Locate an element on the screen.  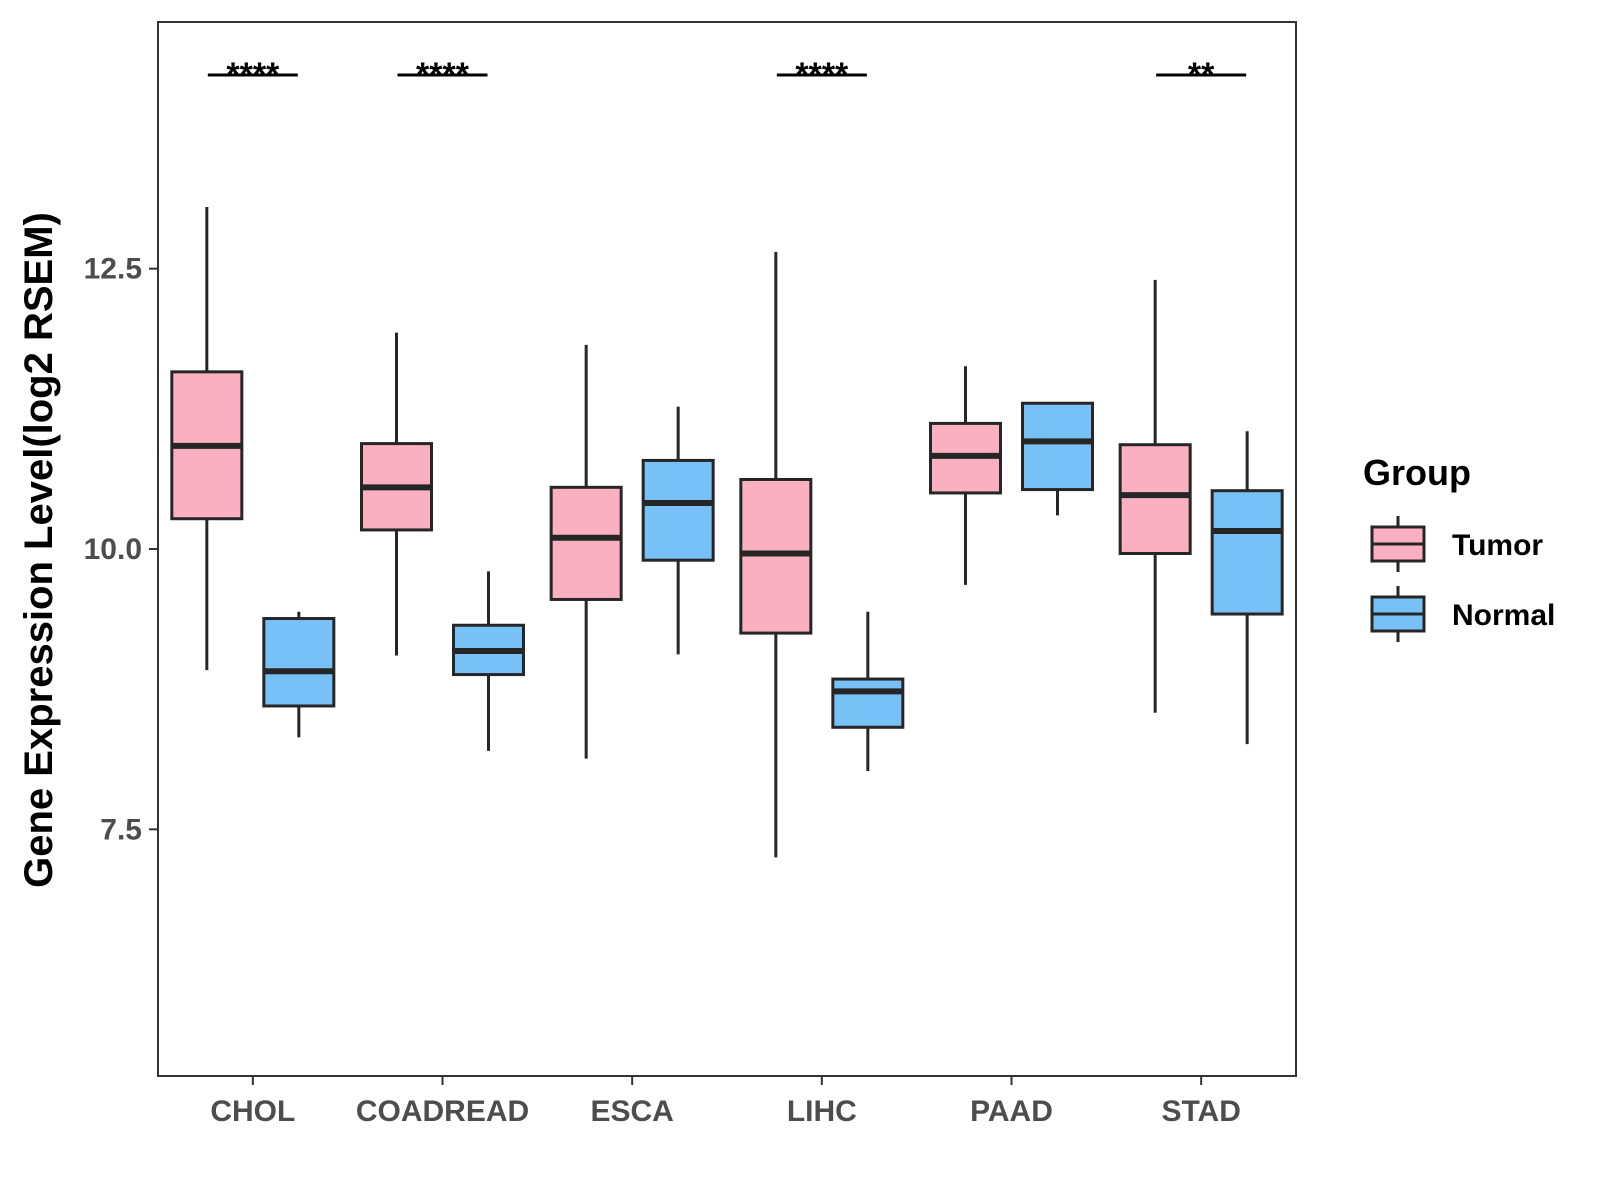
normal-esca-box is located at coordinates (678, 510).